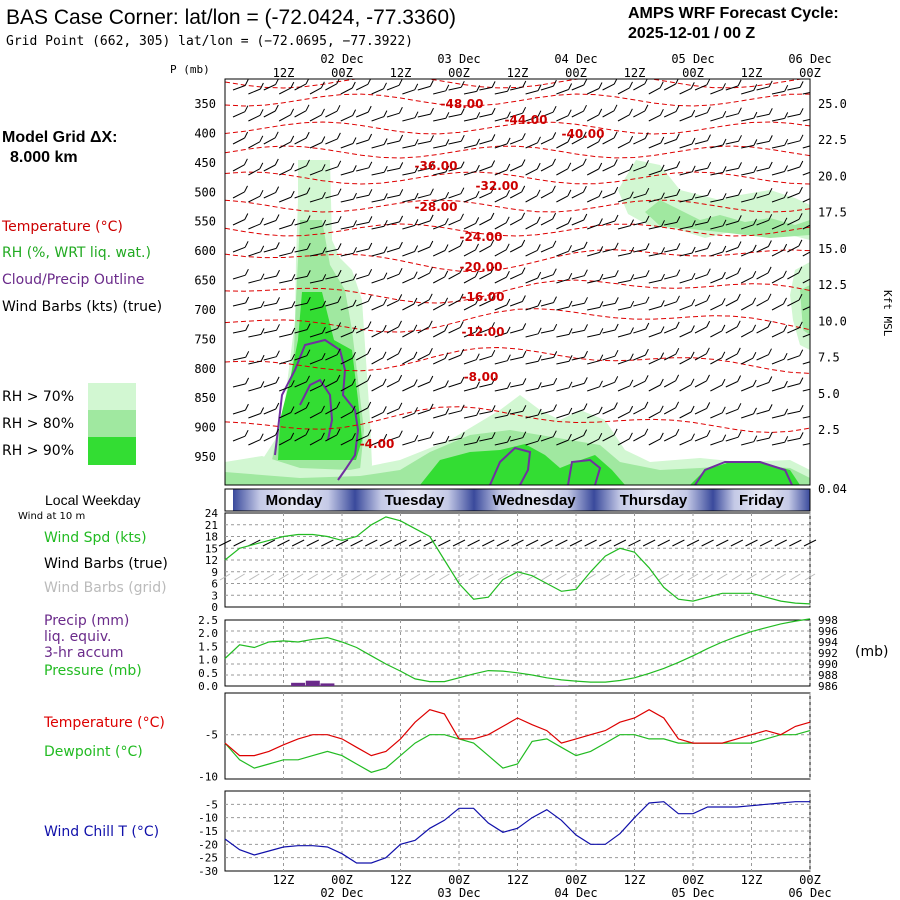 This screenshot has height=900, width=900. I want to click on pressure-tick-label: 450, so click(205, 163).